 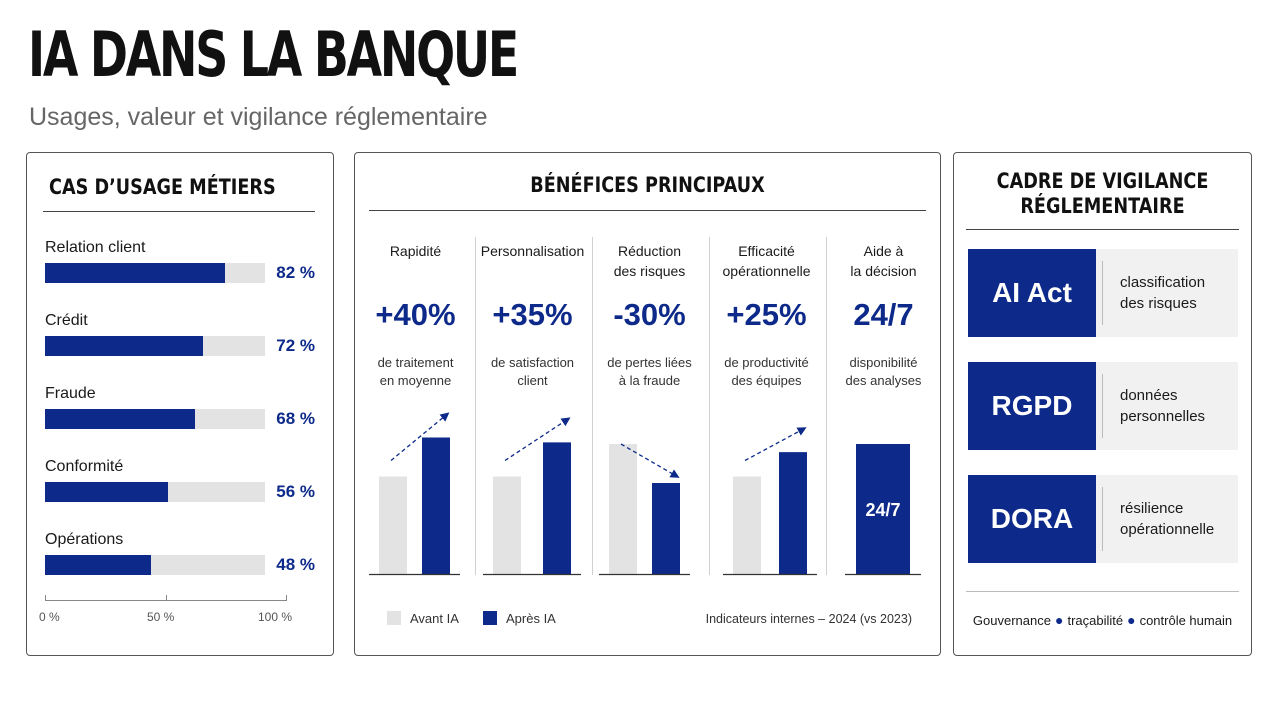 I want to click on governance-footer: Gouvernance ● traçabilité ● contrôle humain, so click(x=1102, y=620).